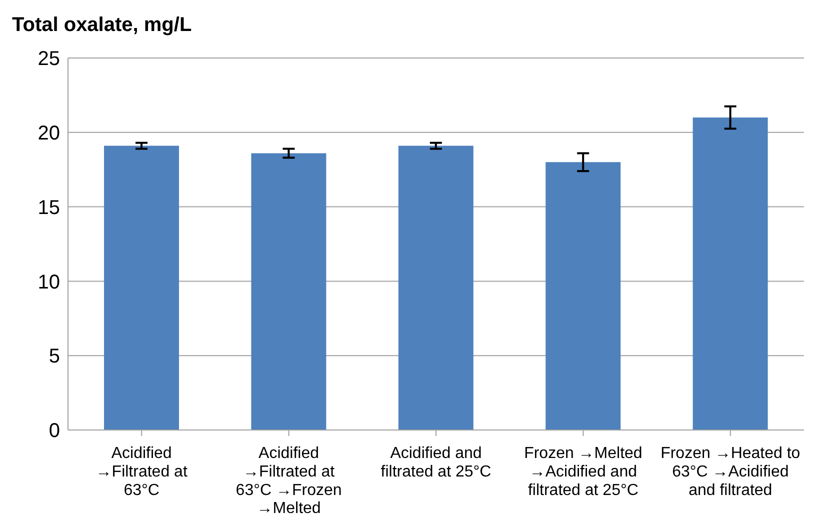 The image size is (820, 523). Describe the element at coordinates (49, 207) in the screenshot. I see `y-tick-label: 15` at that location.